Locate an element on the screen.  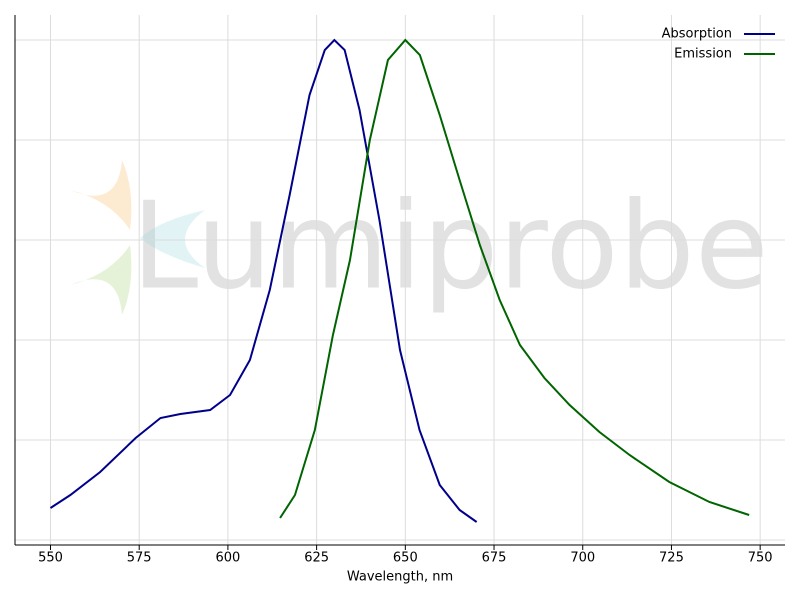
x-tick-label: 650 is located at coordinates (405, 558).